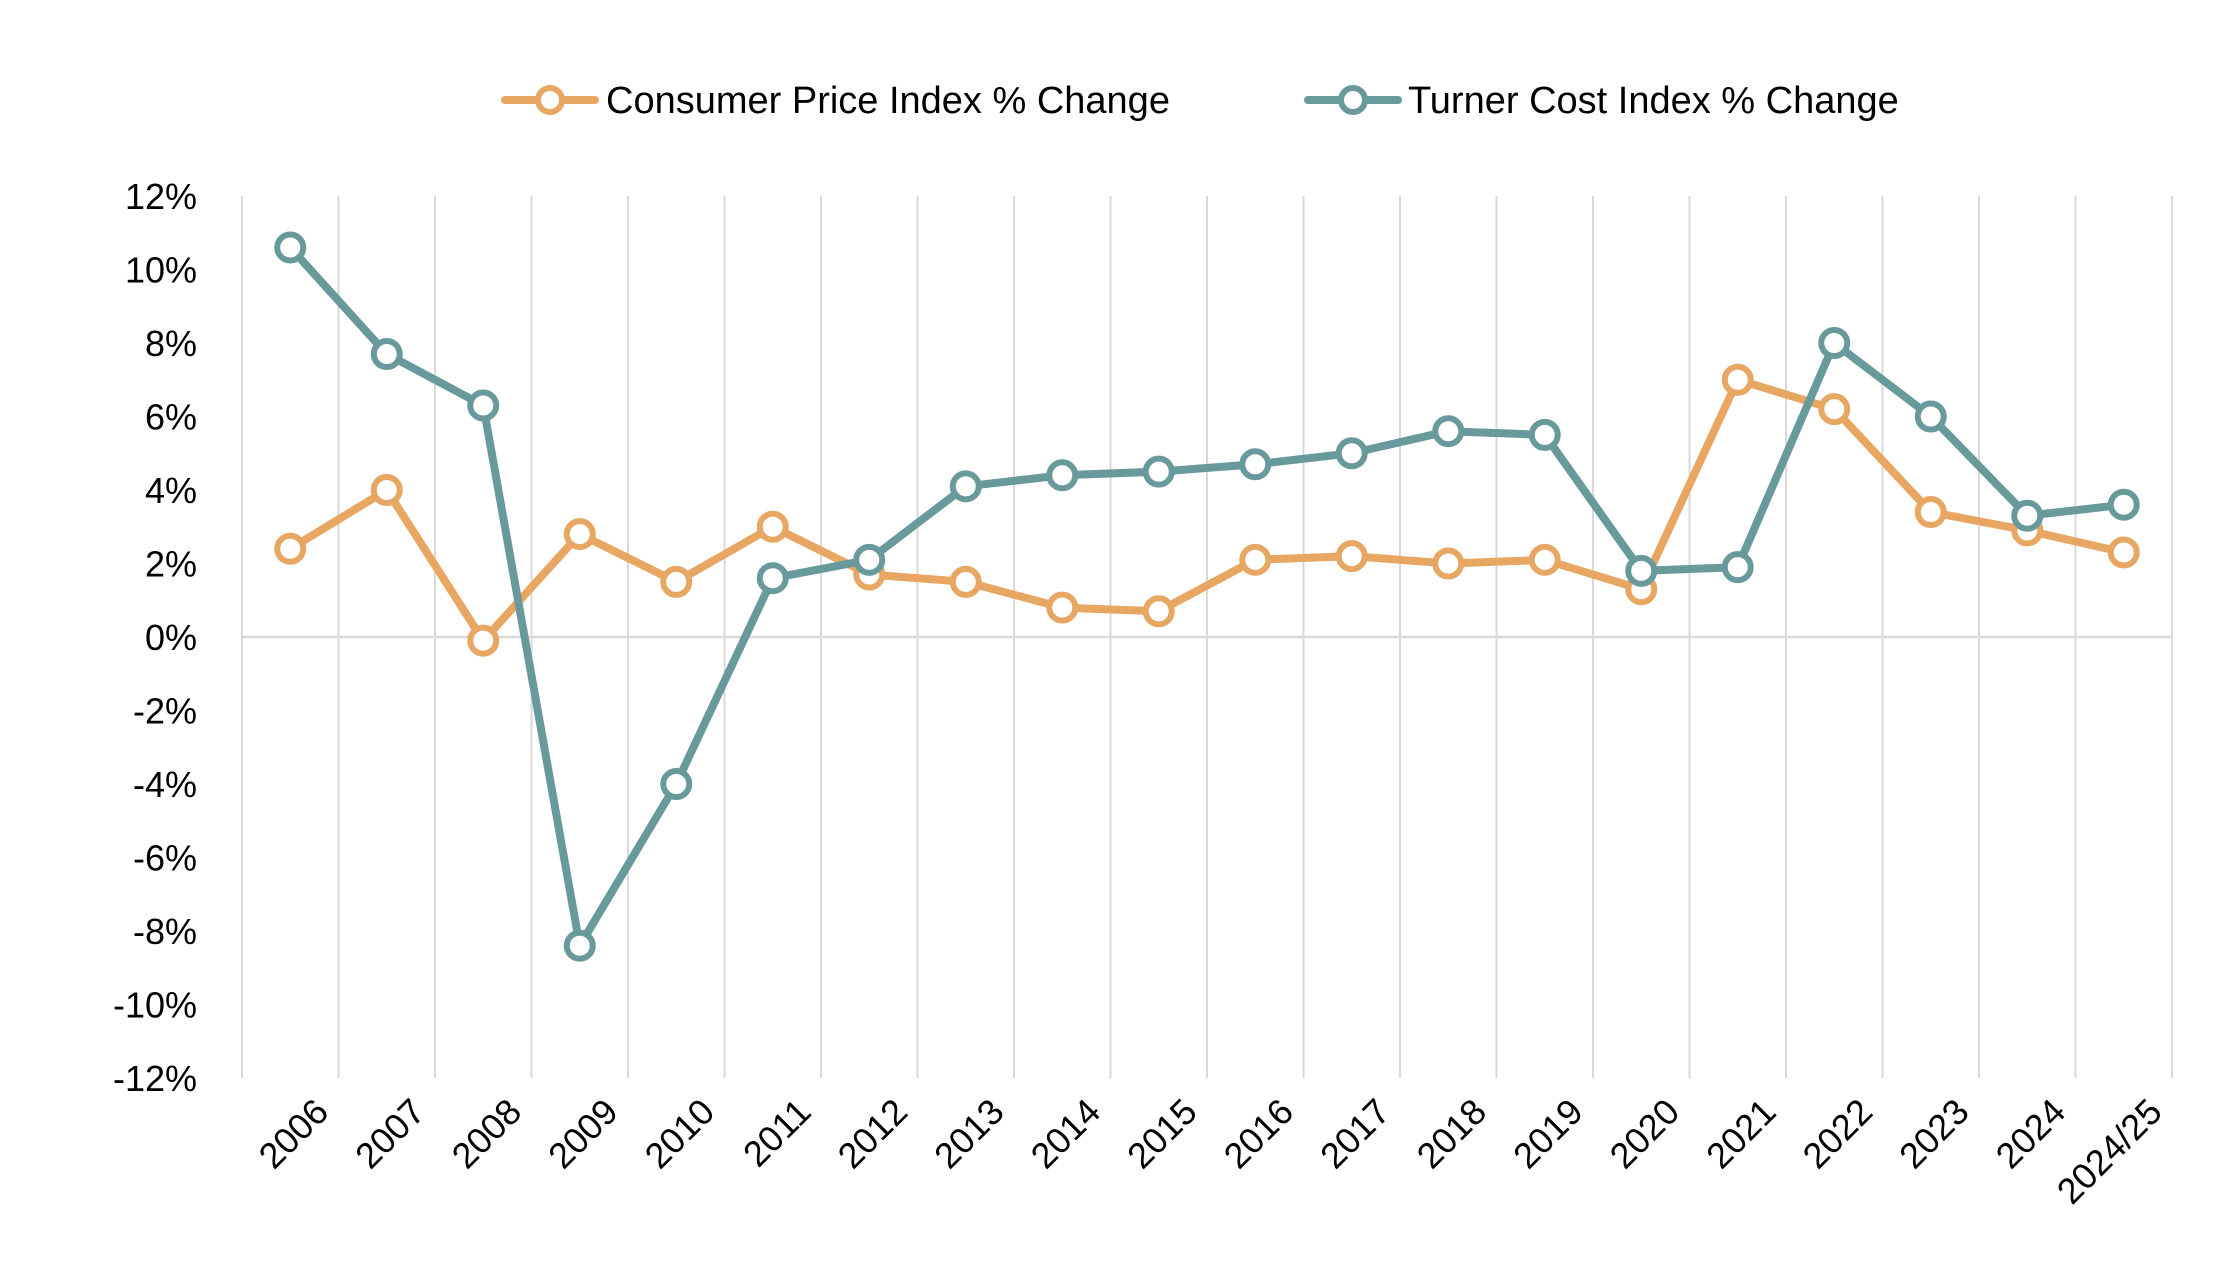  I want to click on y-tick-label: 12%, so click(161, 196).